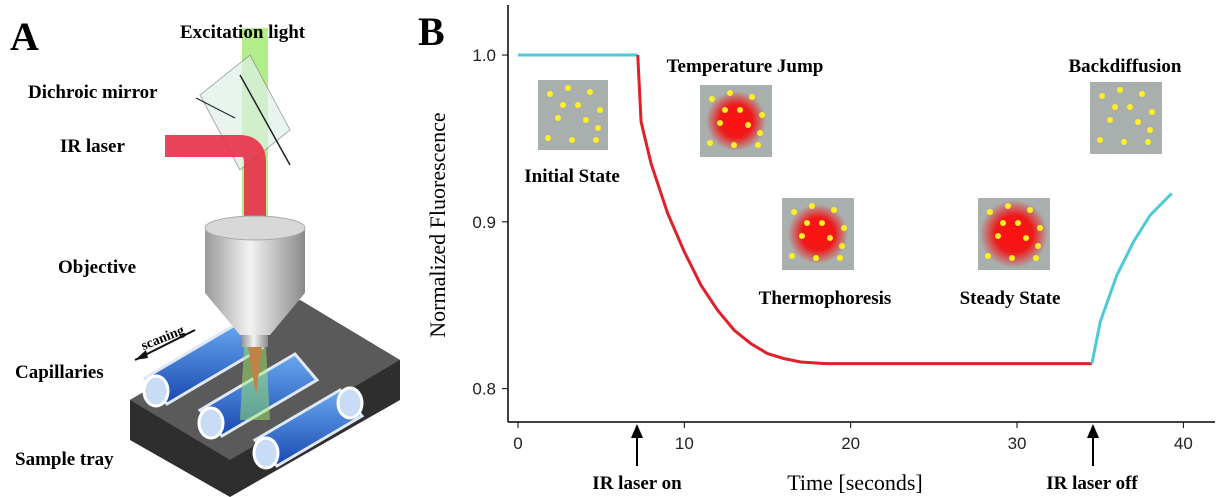 This screenshot has height=497, width=1221. I want to click on y-tick-label: 1.0, so click(484, 55).